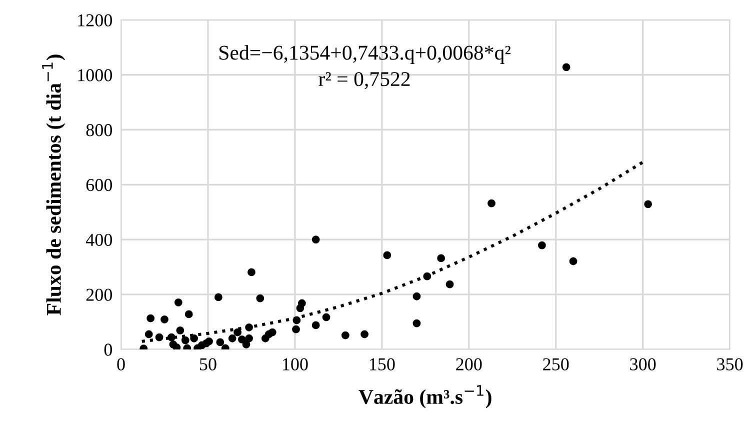 This screenshot has height=425, width=747. What do you see at coordinates (425, 396) in the screenshot?
I see `x-axis-title: Vazão (m³.s$^{−1}$)` at bounding box center [425, 396].